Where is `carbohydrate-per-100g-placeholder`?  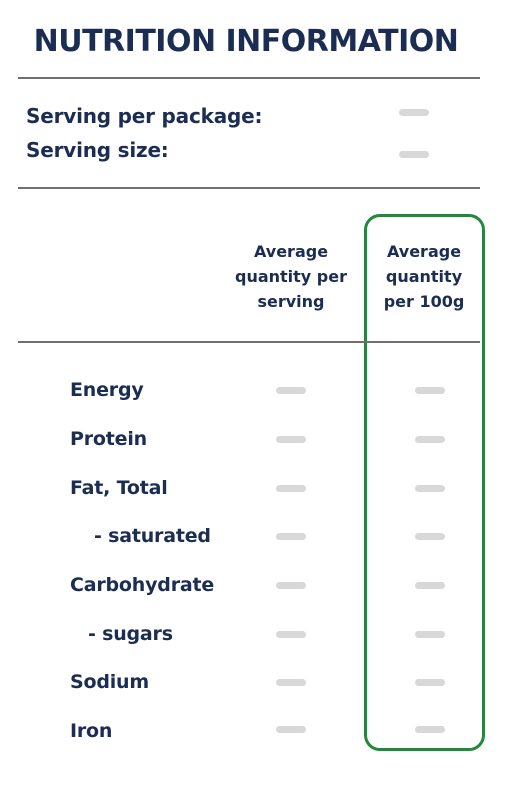
carbohydrate-per-100g-placeholder is located at coordinates (430, 585).